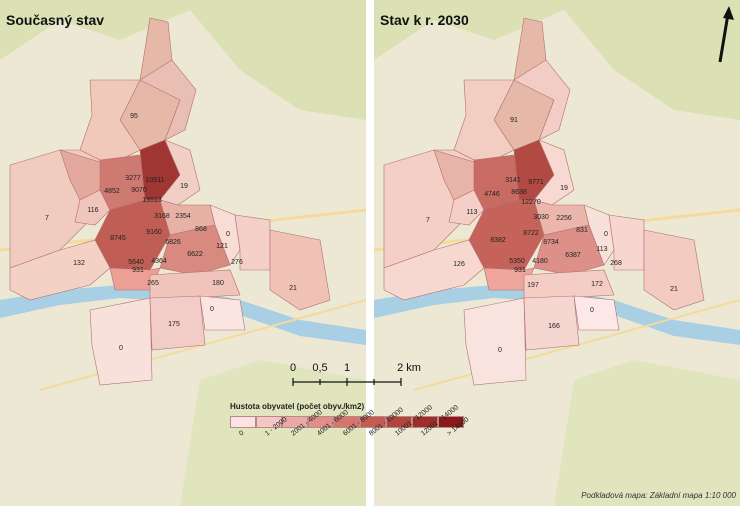 The width and height of the screenshot is (740, 506). What do you see at coordinates (201, 229) in the screenshot?
I see `label-868: 868` at bounding box center [201, 229].